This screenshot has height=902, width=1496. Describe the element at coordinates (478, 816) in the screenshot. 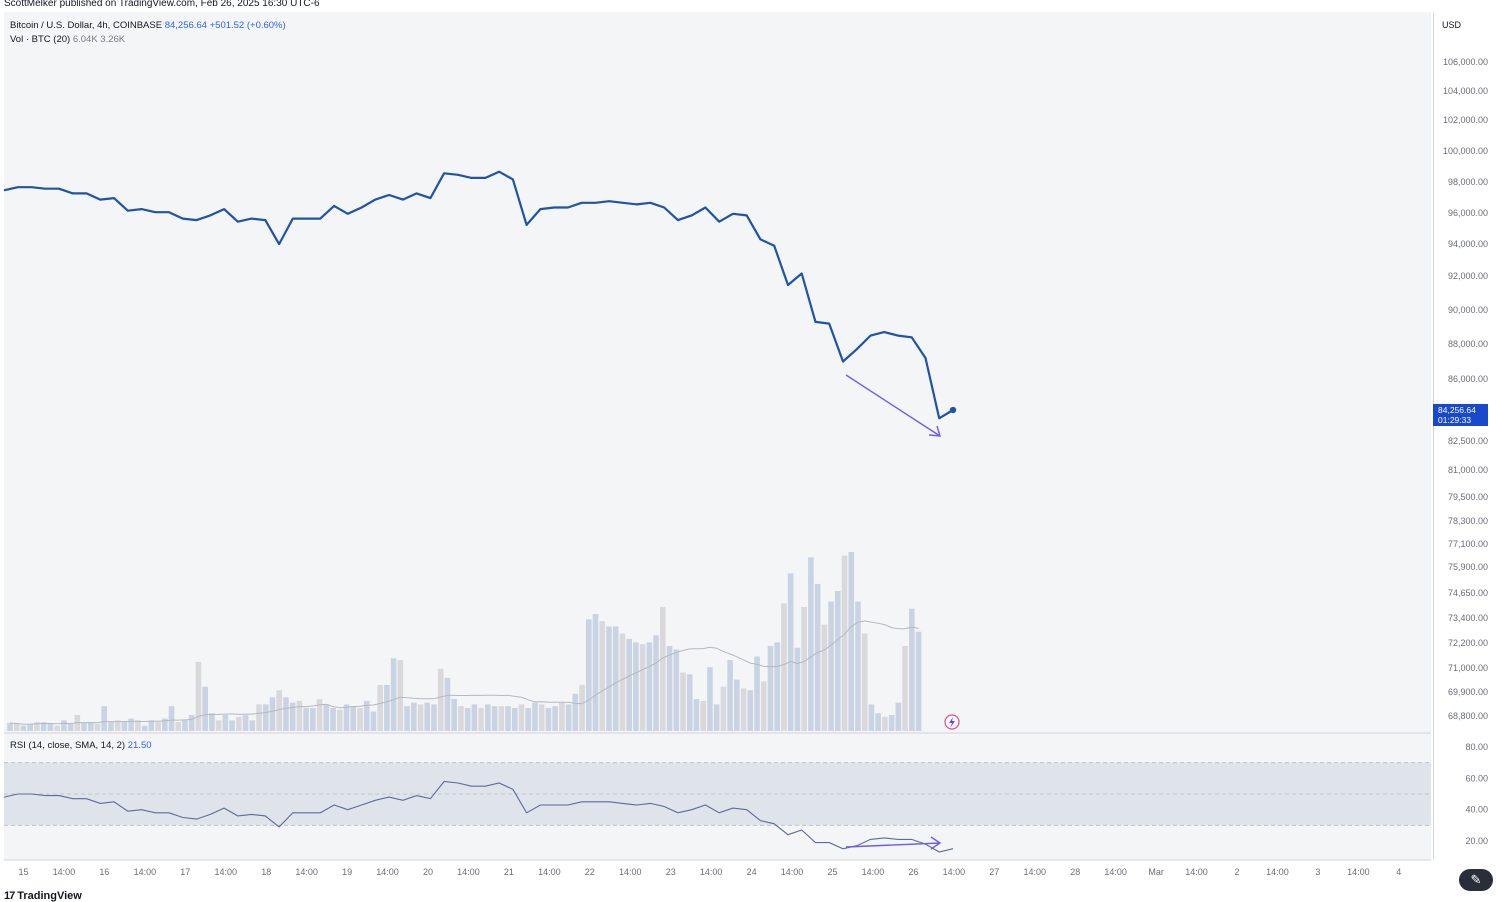

I see `rsi-line` at that location.